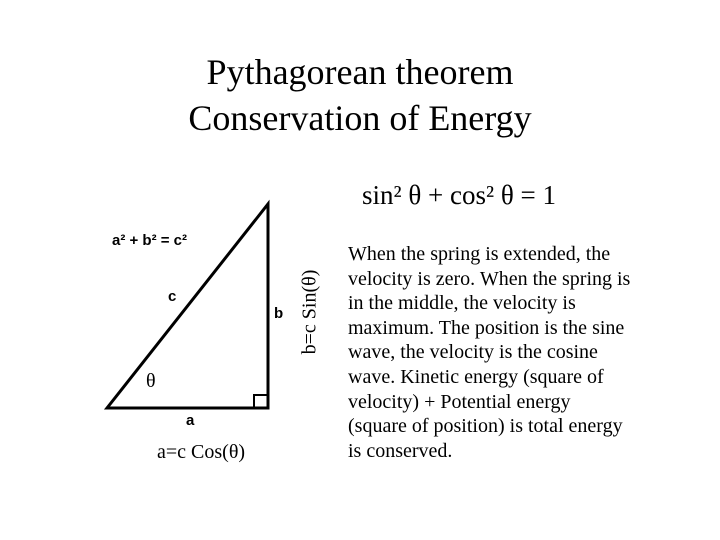  What do you see at coordinates (486, 327) in the screenshot?
I see `paragraph-line: maximum. The position is the sine` at bounding box center [486, 327].